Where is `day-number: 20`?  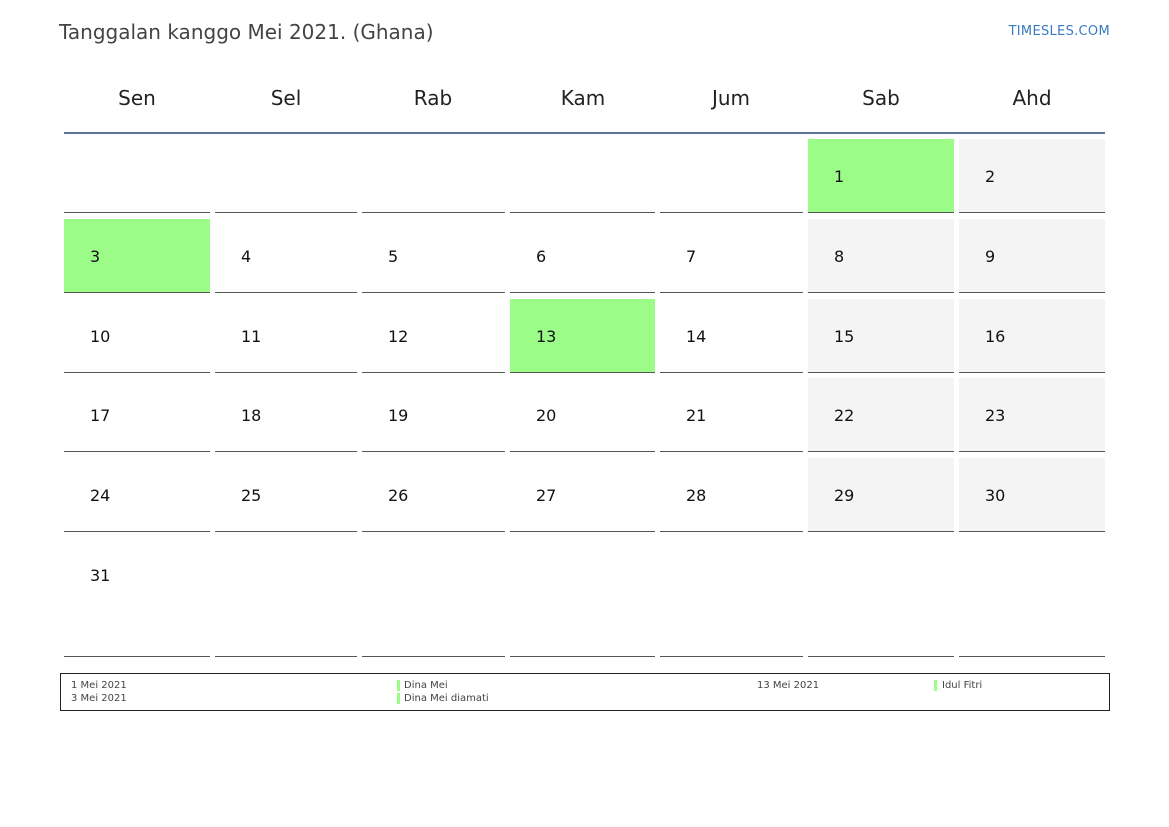 day-number: 20 is located at coordinates (546, 415).